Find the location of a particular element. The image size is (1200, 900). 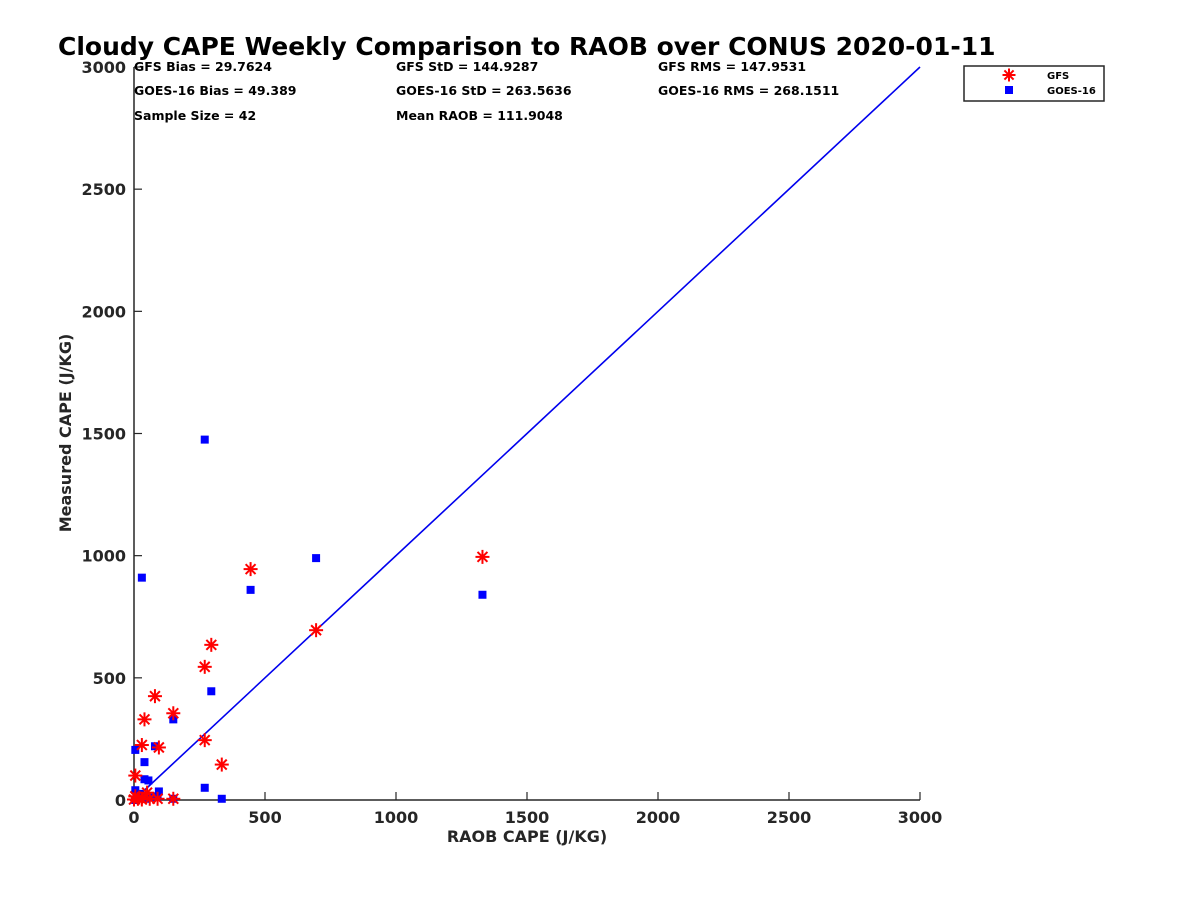

stat-sample-size: Sample Size = 42 is located at coordinates (195, 115).